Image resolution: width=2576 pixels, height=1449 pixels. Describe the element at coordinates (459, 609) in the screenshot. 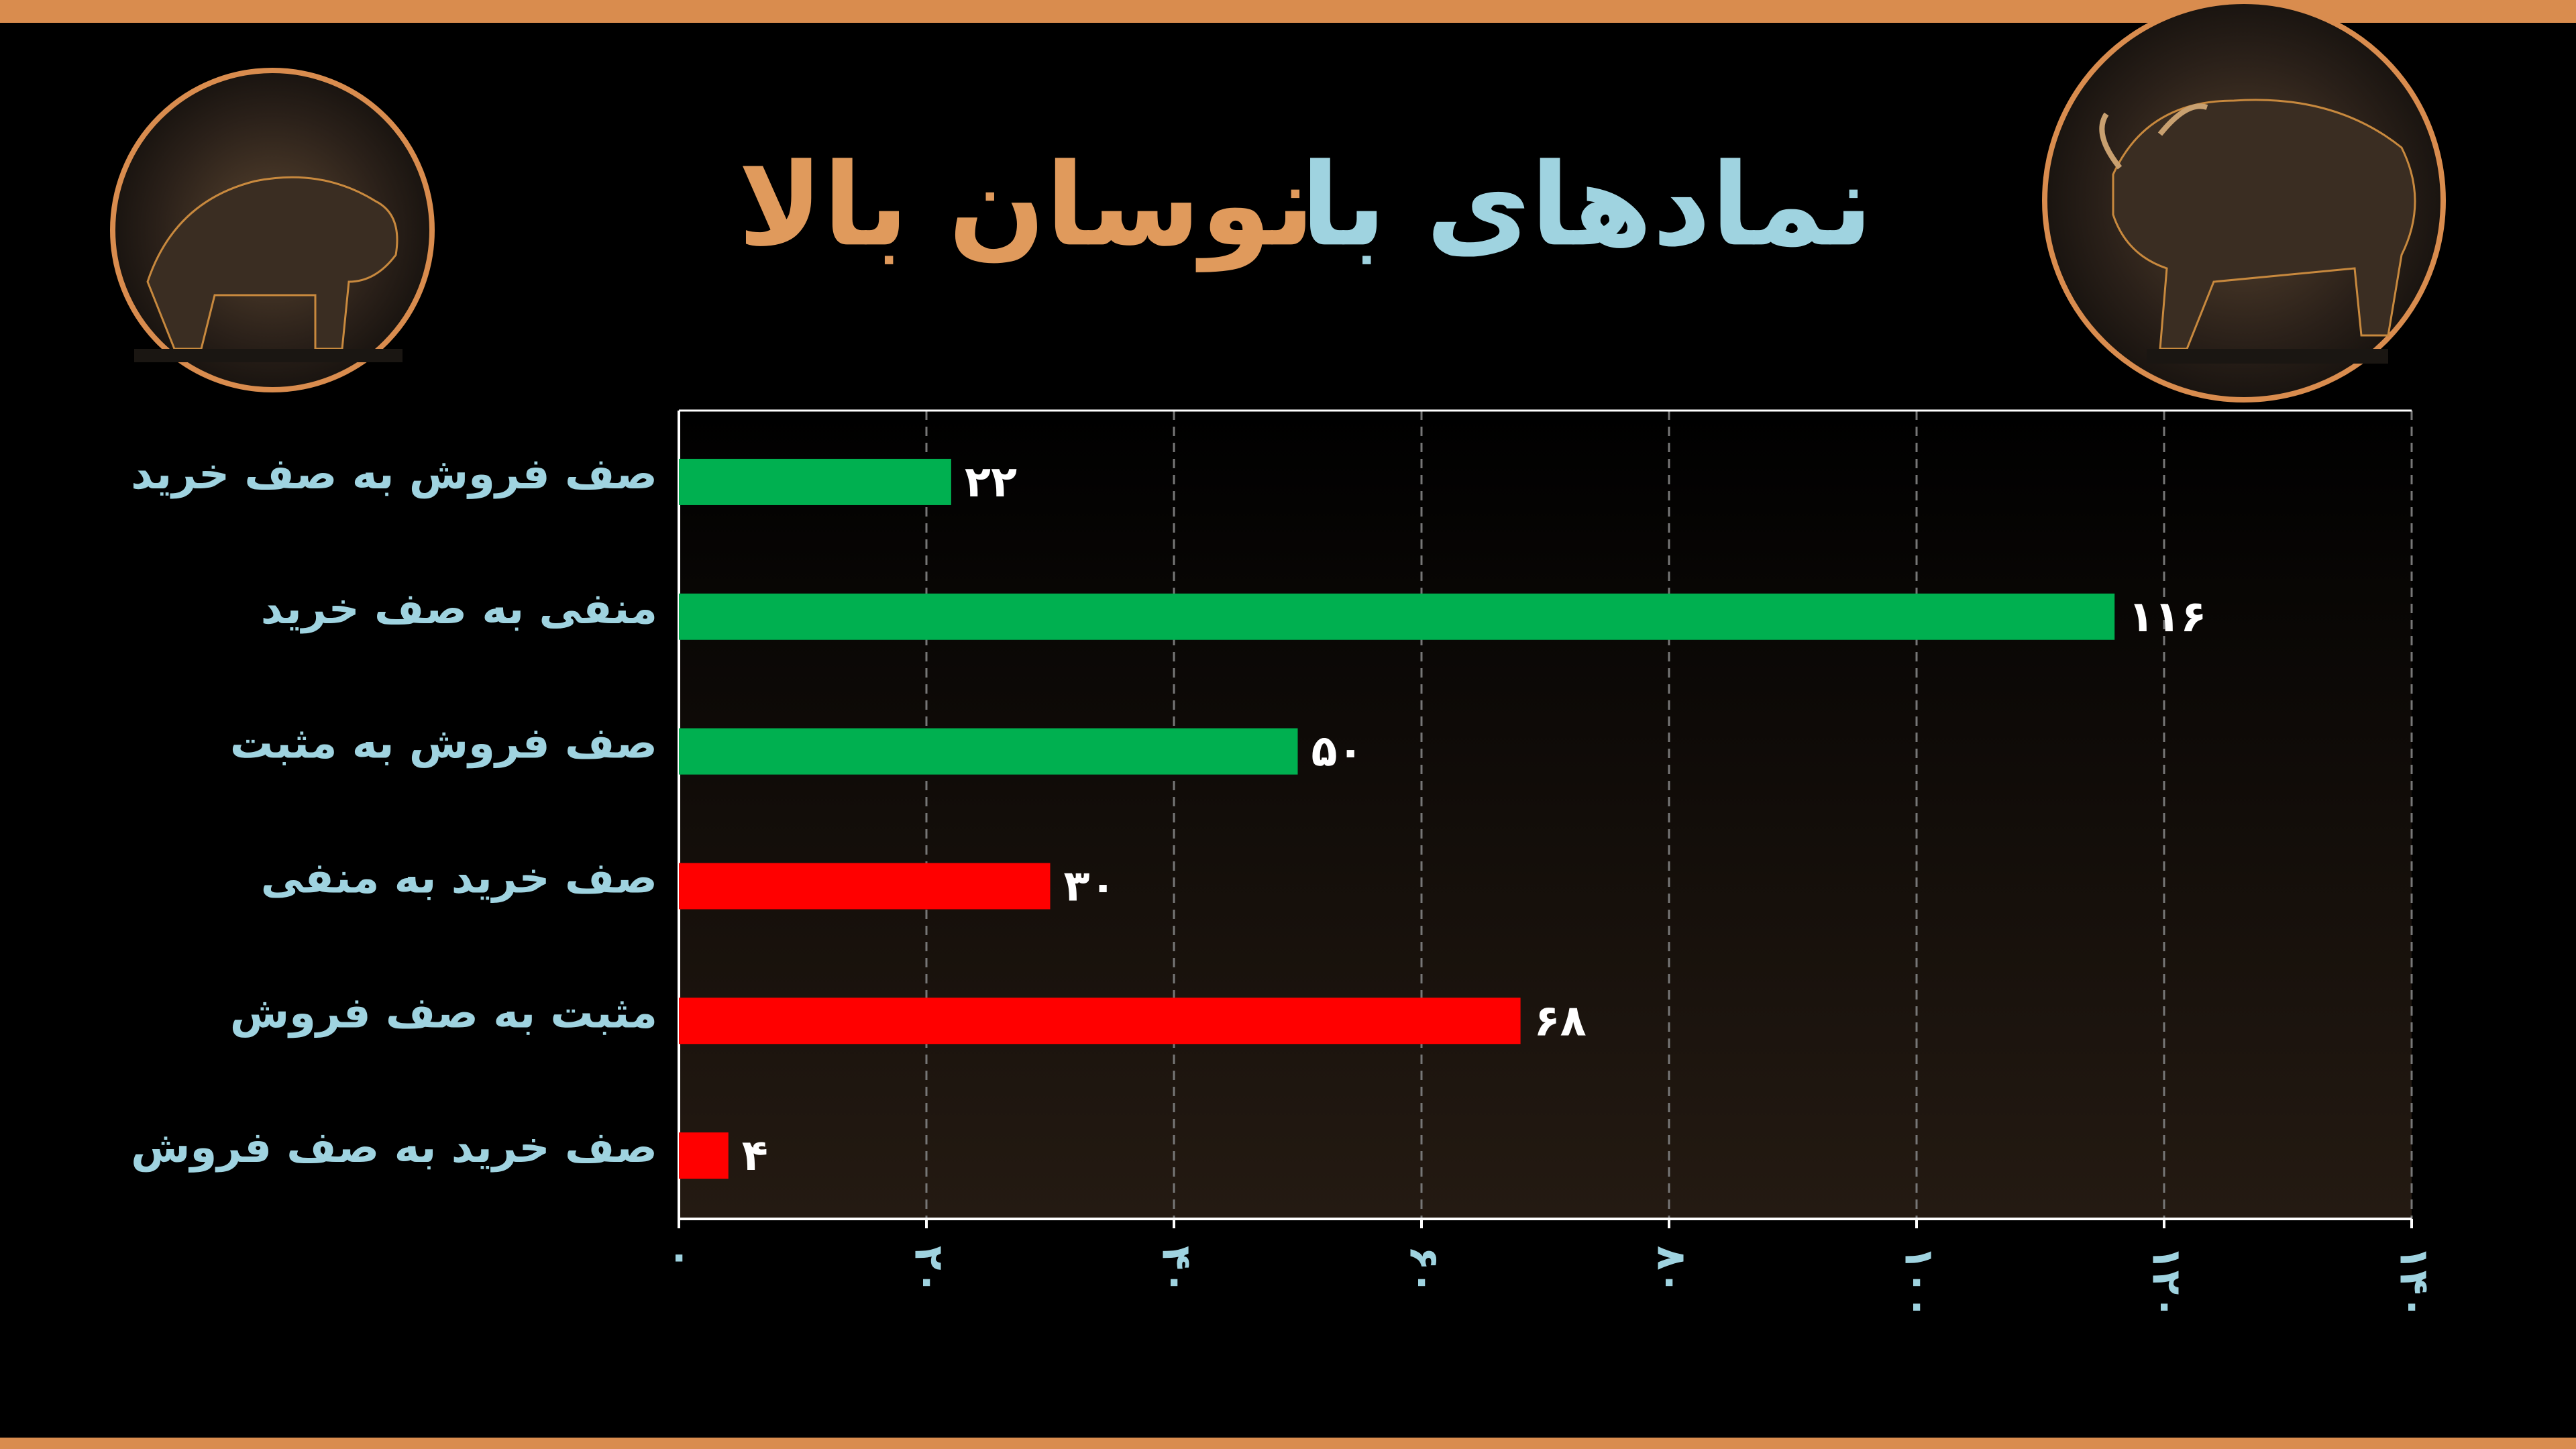

I see `y-tick-label: منفی به صف خرید` at that location.